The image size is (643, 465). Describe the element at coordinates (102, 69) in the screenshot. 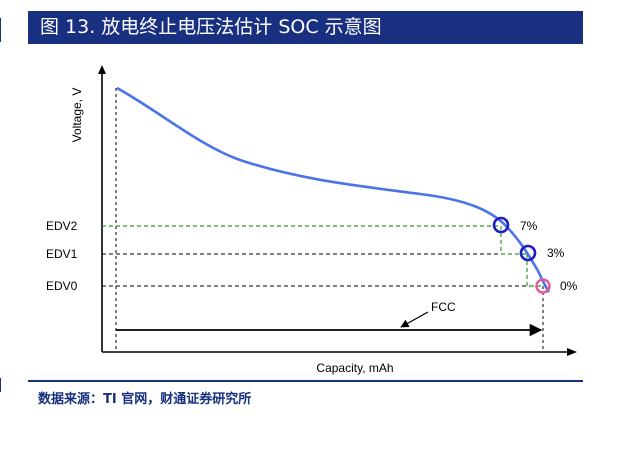

I see `y-axis-arrowhead` at that location.